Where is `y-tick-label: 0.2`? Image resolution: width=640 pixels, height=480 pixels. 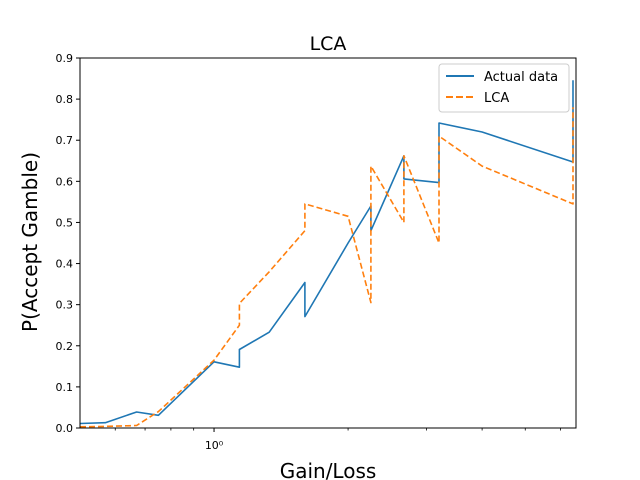
y-tick-label: 0.2 is located at coordinates (65, 346).